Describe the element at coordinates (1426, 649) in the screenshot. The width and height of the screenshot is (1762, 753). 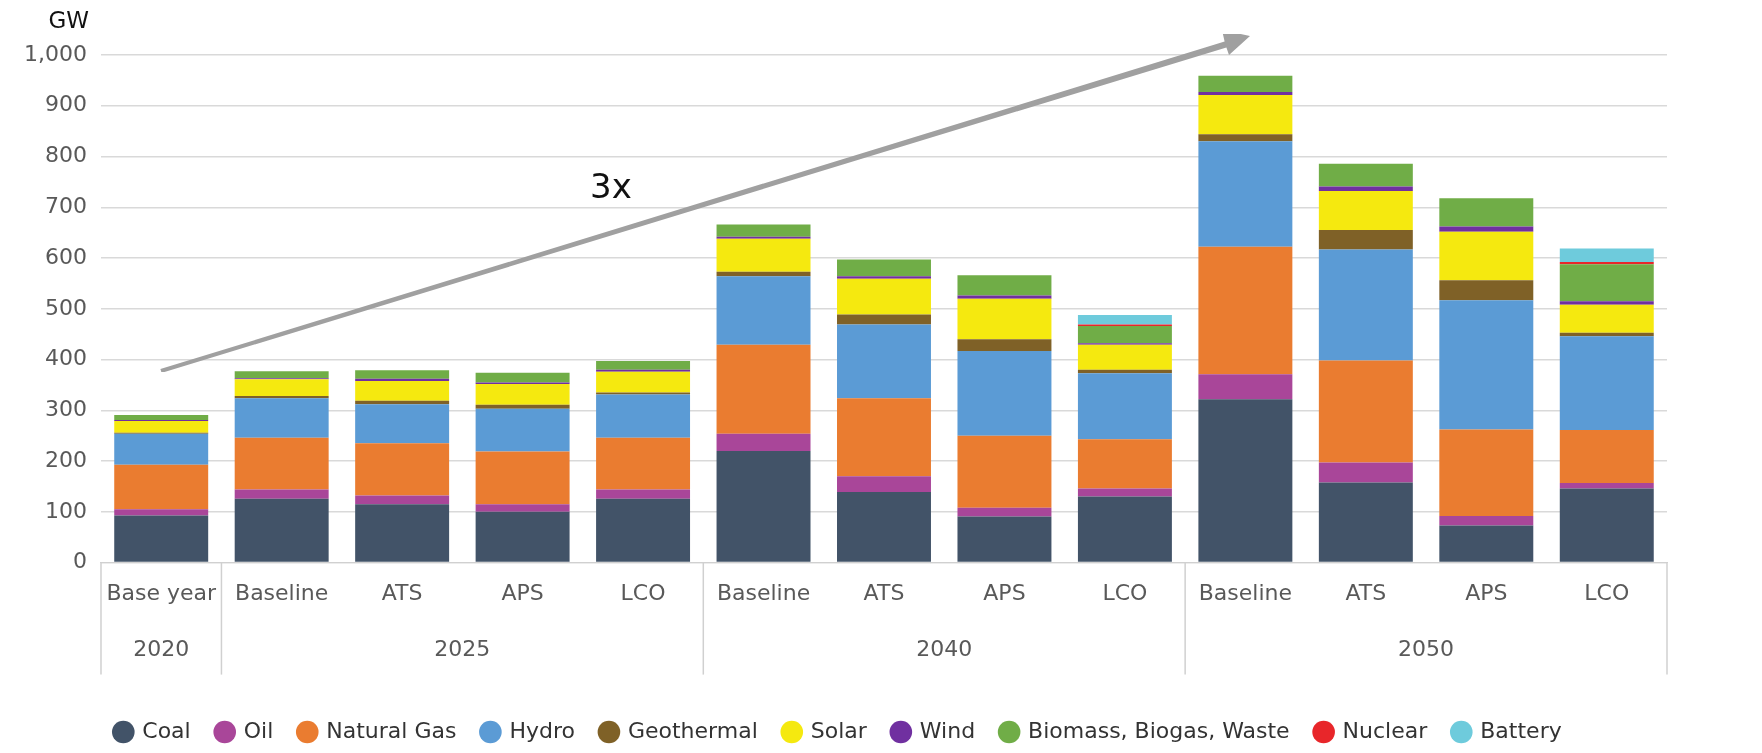
I see `text: 2050` at that location.